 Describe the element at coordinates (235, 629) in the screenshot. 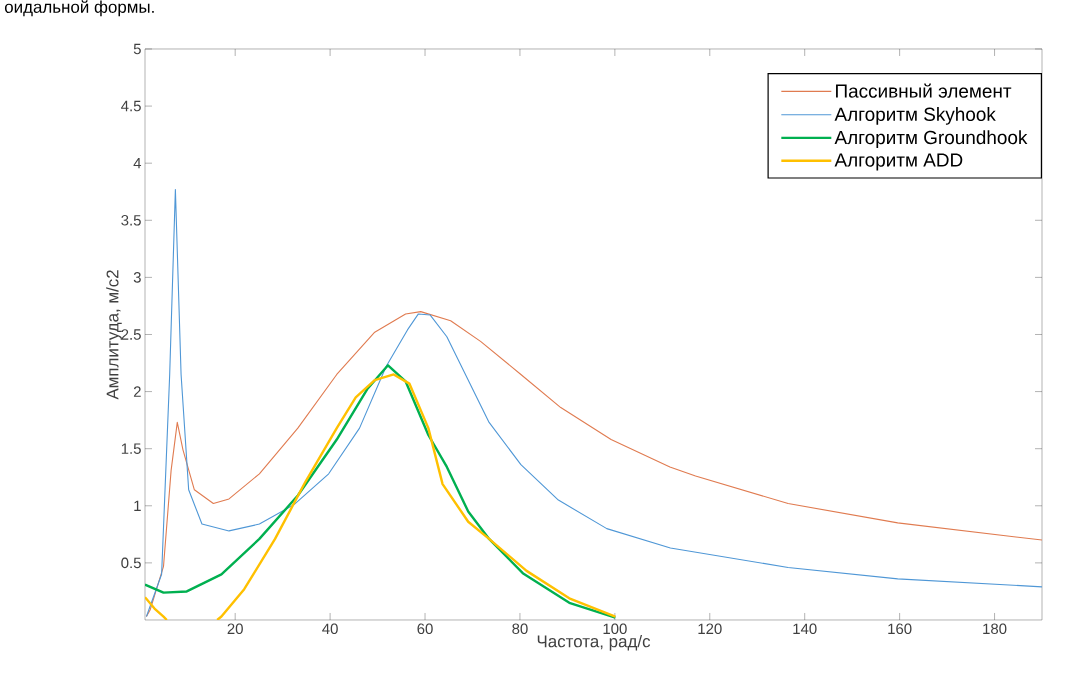

I see `x-tick-label: 20` at that location.